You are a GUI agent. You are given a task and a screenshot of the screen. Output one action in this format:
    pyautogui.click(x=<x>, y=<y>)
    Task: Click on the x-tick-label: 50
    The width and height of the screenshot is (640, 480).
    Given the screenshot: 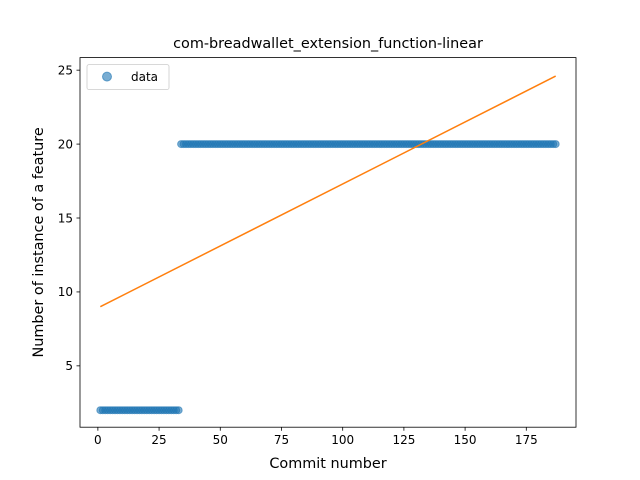 What is the action you would take?
    pyautogui.click(x=220, y=440)
    